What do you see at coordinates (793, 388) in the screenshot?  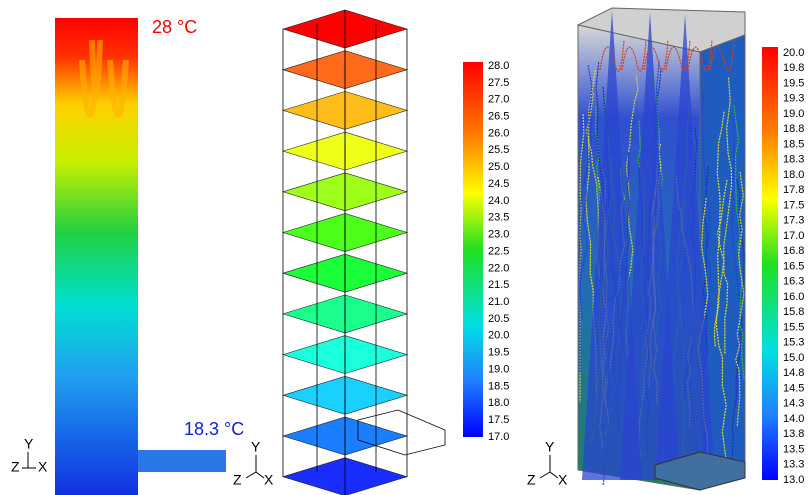 I see `colorbar-label: 14.5` at bounding box center [793, 388].